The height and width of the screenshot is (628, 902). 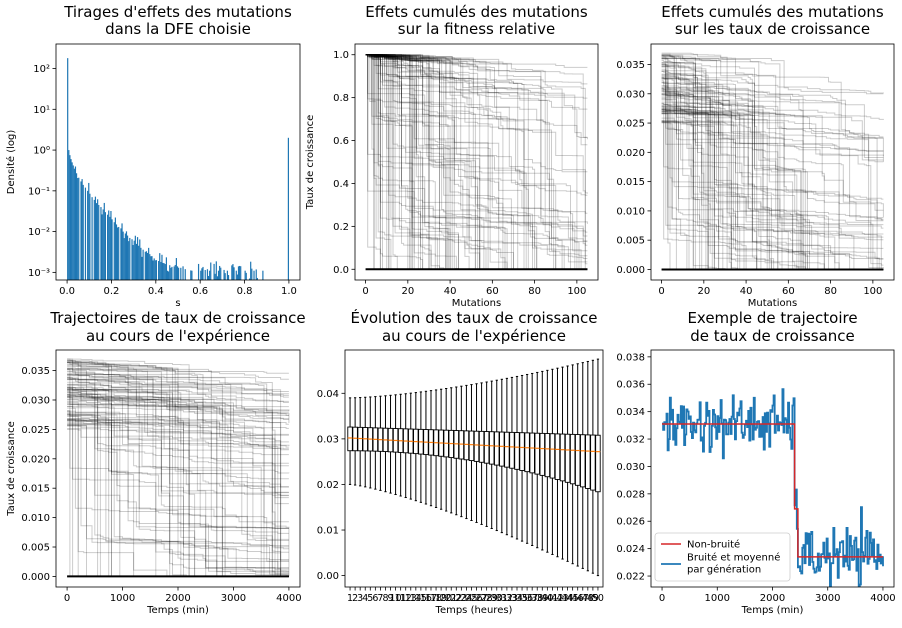 What do you see at coordinates (341, 98) in the screenshot?
I see `y-tick-label: 0.8` at bounding box center [341, 98].